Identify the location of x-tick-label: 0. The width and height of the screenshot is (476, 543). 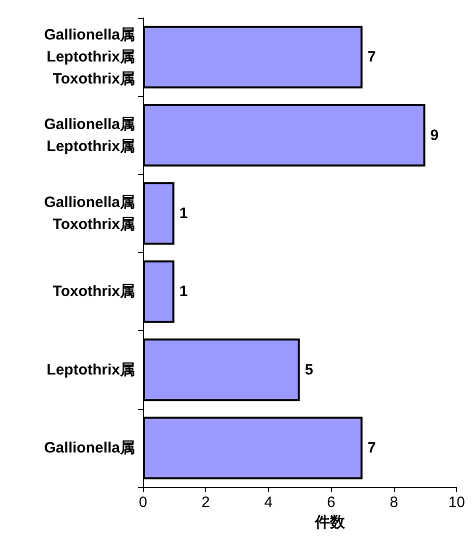
(143, 503).